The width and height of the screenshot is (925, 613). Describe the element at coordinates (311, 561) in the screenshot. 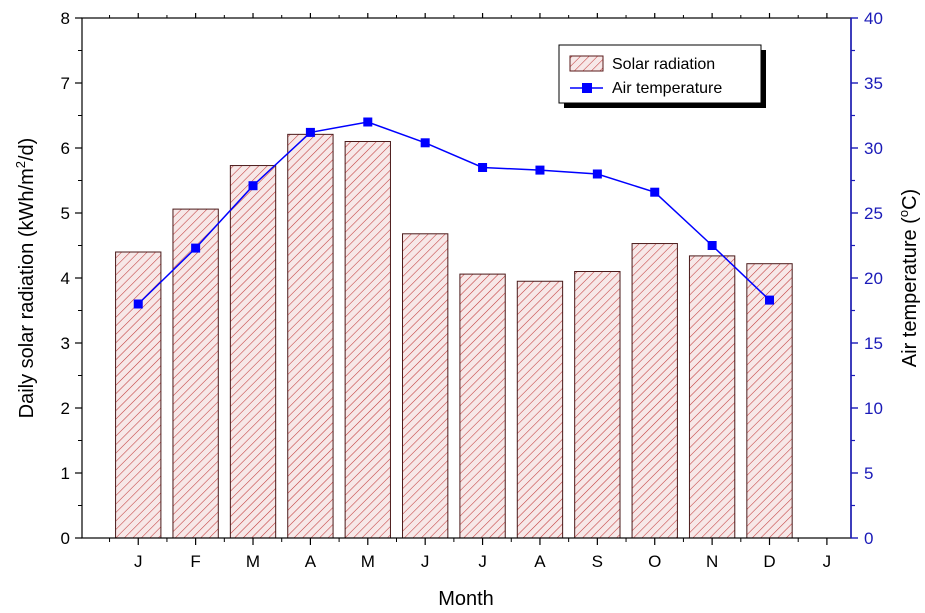

I see `x-tick-label-3: A` at that location.